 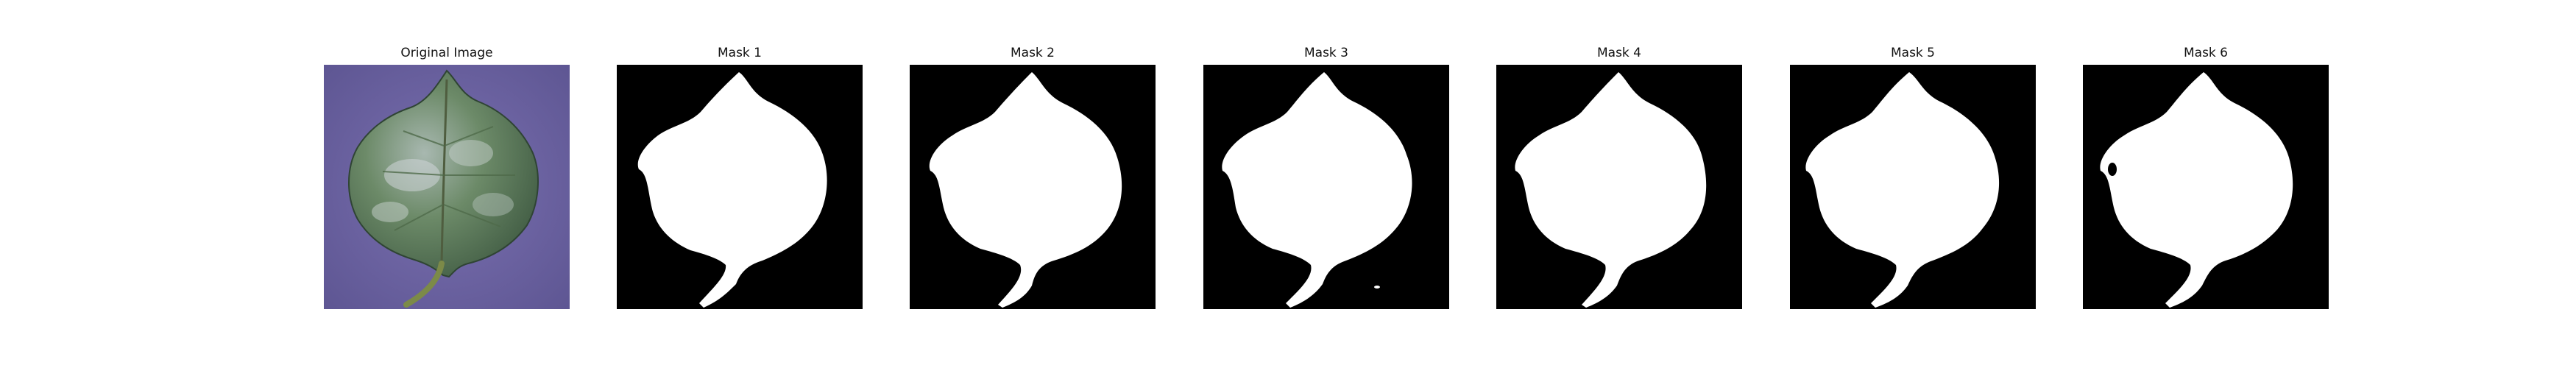 I want to click on panel-mask-4: Mask 4, so click(x=1619, y=176).